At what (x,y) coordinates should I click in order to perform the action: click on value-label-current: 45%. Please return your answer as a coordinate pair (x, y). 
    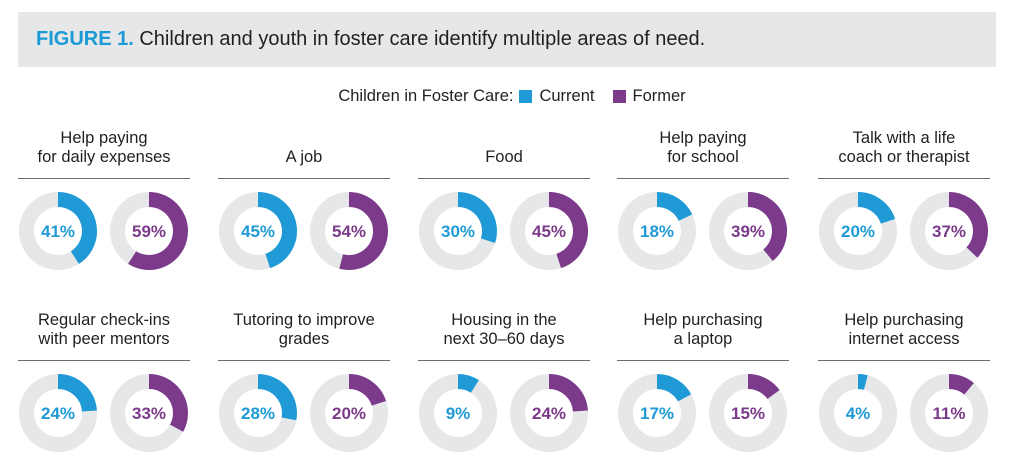
    Looking at the image, I should click on (258, 231).